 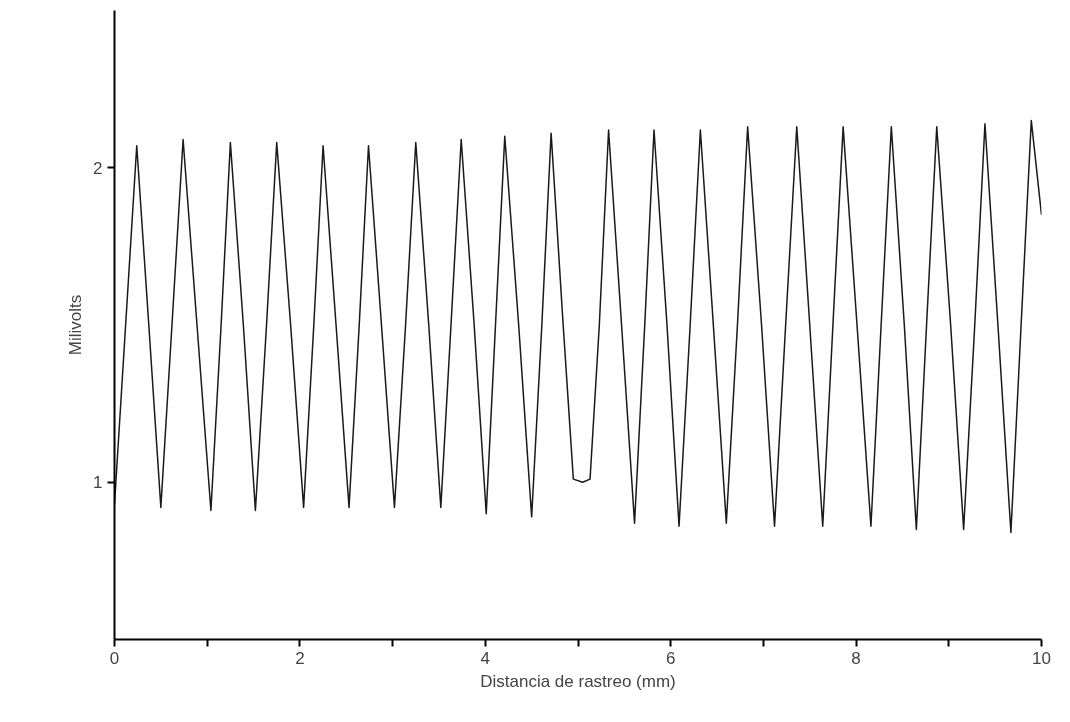 What do you see at coordinates (578, 681) in the screenshot?
I see `x-axis-title: Distancia de rastreo (mm)` at bounding box center [578, 681].